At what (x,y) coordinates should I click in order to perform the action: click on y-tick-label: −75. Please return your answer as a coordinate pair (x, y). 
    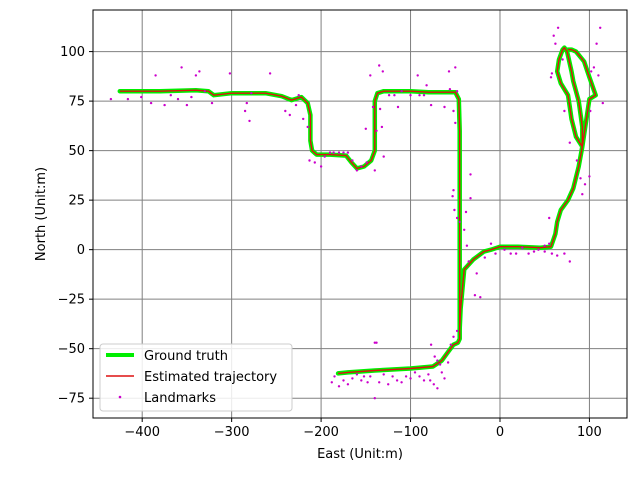
    Looking at the image, I should click on (71, 399).